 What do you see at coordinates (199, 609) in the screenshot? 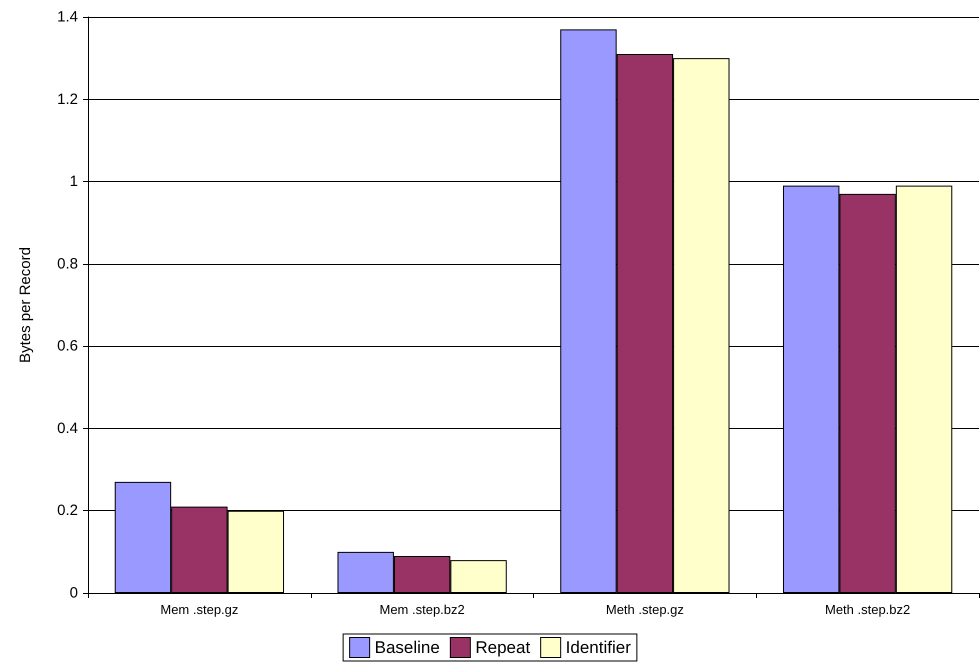
I see `x-tick-label: Mem .step.gz` at bounding box center [199, 609].